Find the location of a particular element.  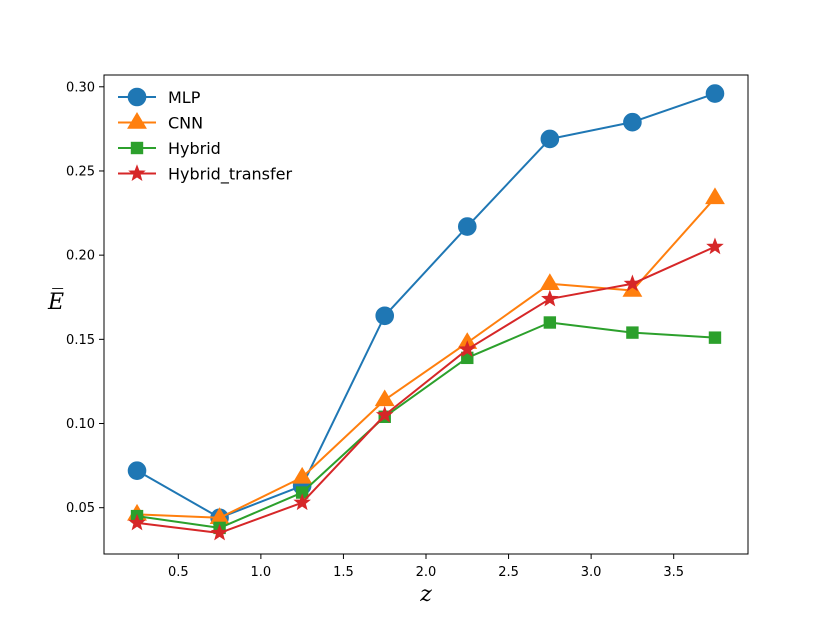

x-tick-label: 0.5 is located at coordinates (178, 572).